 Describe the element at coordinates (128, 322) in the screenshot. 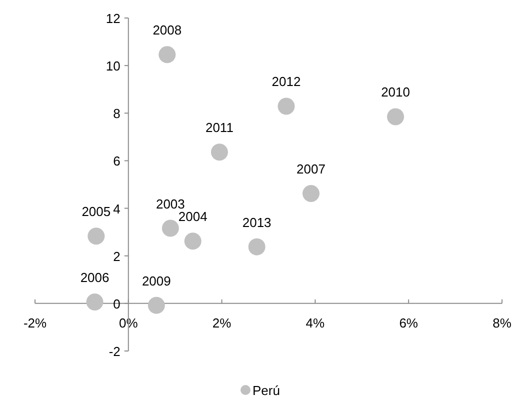

I see `x-tick-label: 0%` at that location.